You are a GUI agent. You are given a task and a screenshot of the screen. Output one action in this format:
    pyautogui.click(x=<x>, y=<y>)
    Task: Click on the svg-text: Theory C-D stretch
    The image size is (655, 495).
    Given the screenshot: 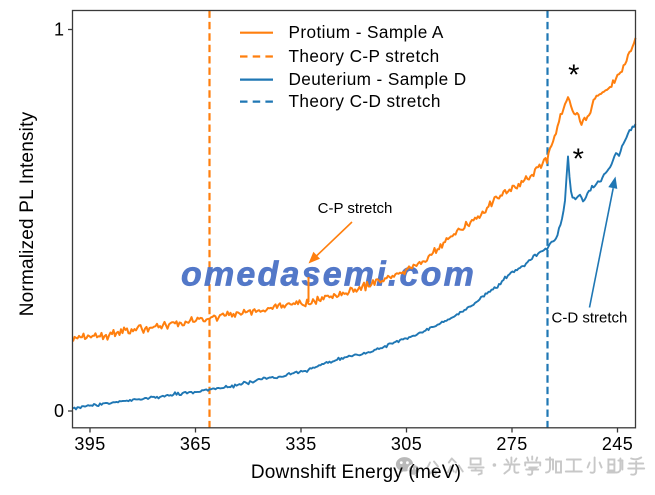 What is the action you would take?
    pyautogui.click(x=365, y=101)
    